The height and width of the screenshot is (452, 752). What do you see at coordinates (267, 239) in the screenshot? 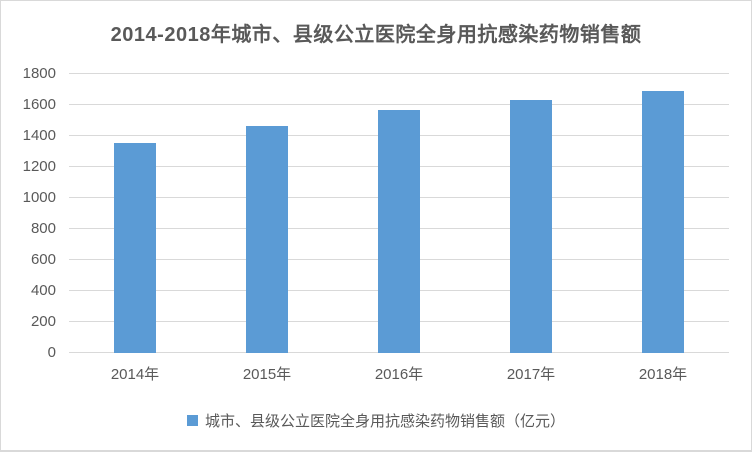
I see `bar-2015年` at bounding box center [267, 239].